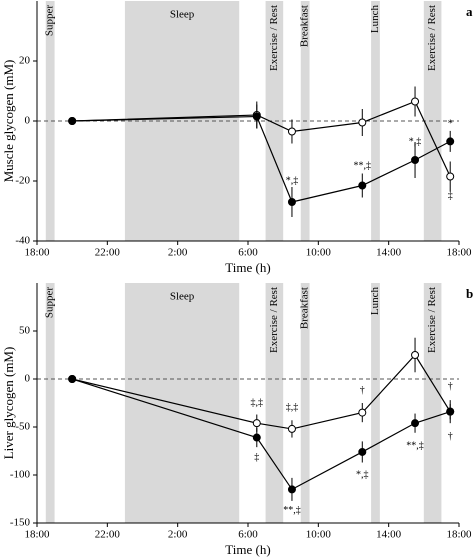  What do you see at coordinates (20, 523) in the screenshot?
I see `y-tick-label: -150` at bounding box center [20, 523].